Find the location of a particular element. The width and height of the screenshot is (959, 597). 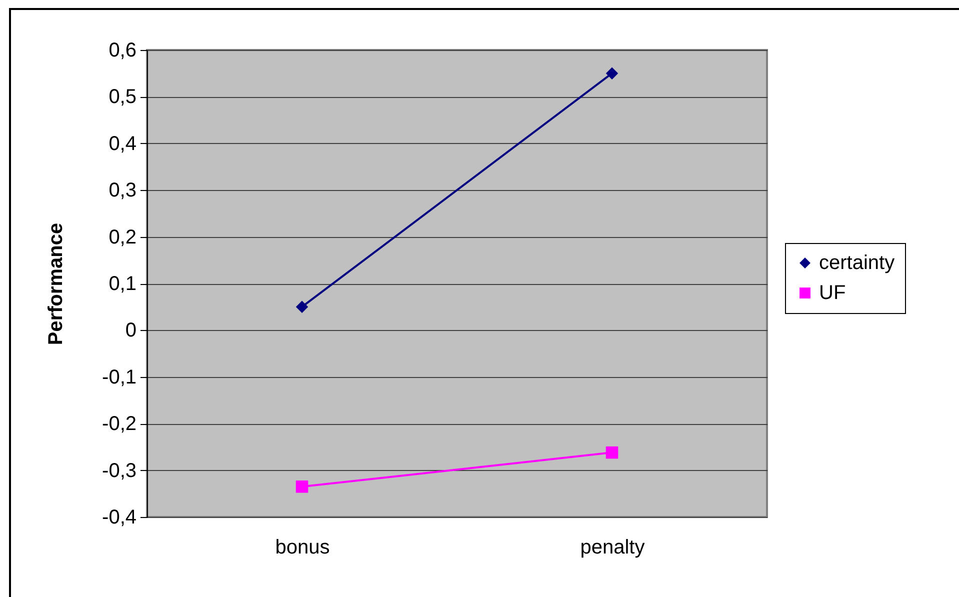

x-tick-label: bonus is located at coordinates (302, 547).